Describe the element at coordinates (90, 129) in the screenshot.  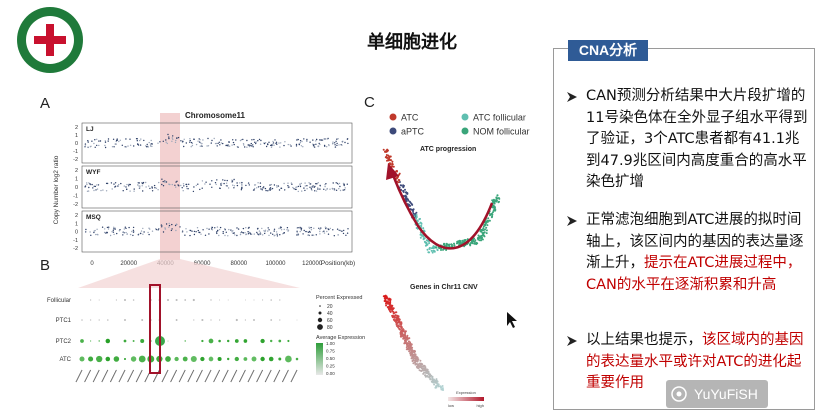
I see `sample-label: LJ` at that location.